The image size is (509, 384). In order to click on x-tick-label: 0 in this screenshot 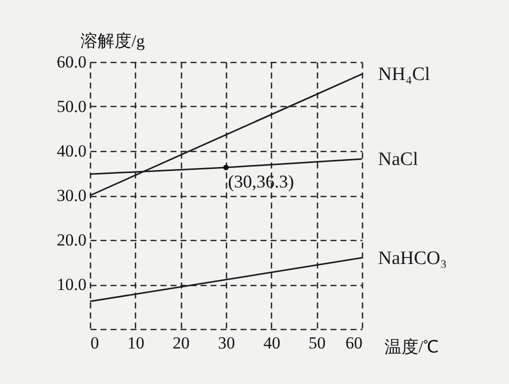, I will do `click(94, 343)`.